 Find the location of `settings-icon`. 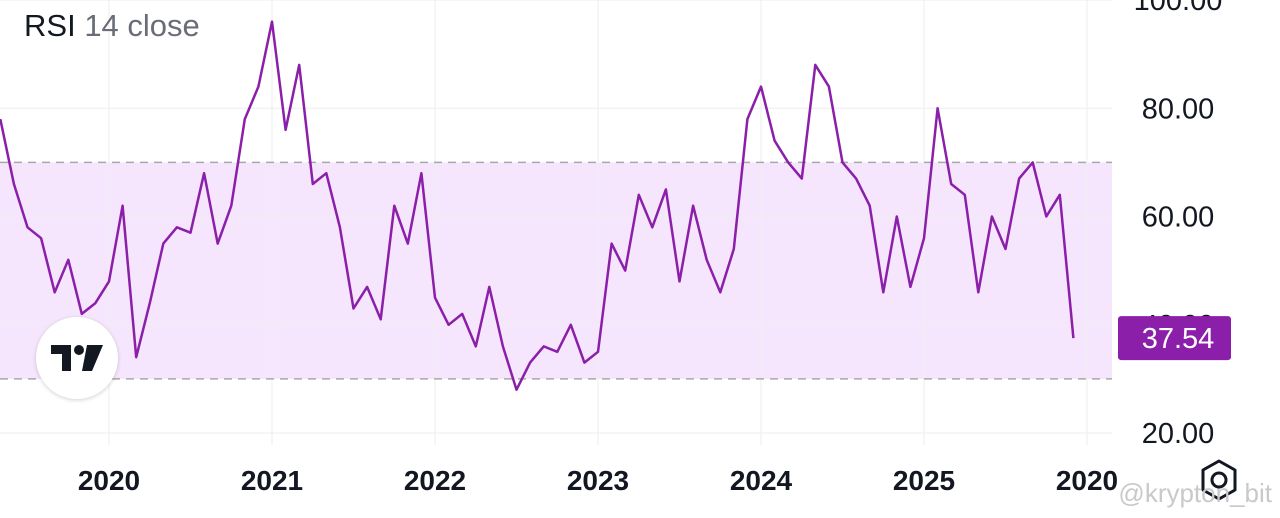

settings-icon is located at coordinates (1219, 480).